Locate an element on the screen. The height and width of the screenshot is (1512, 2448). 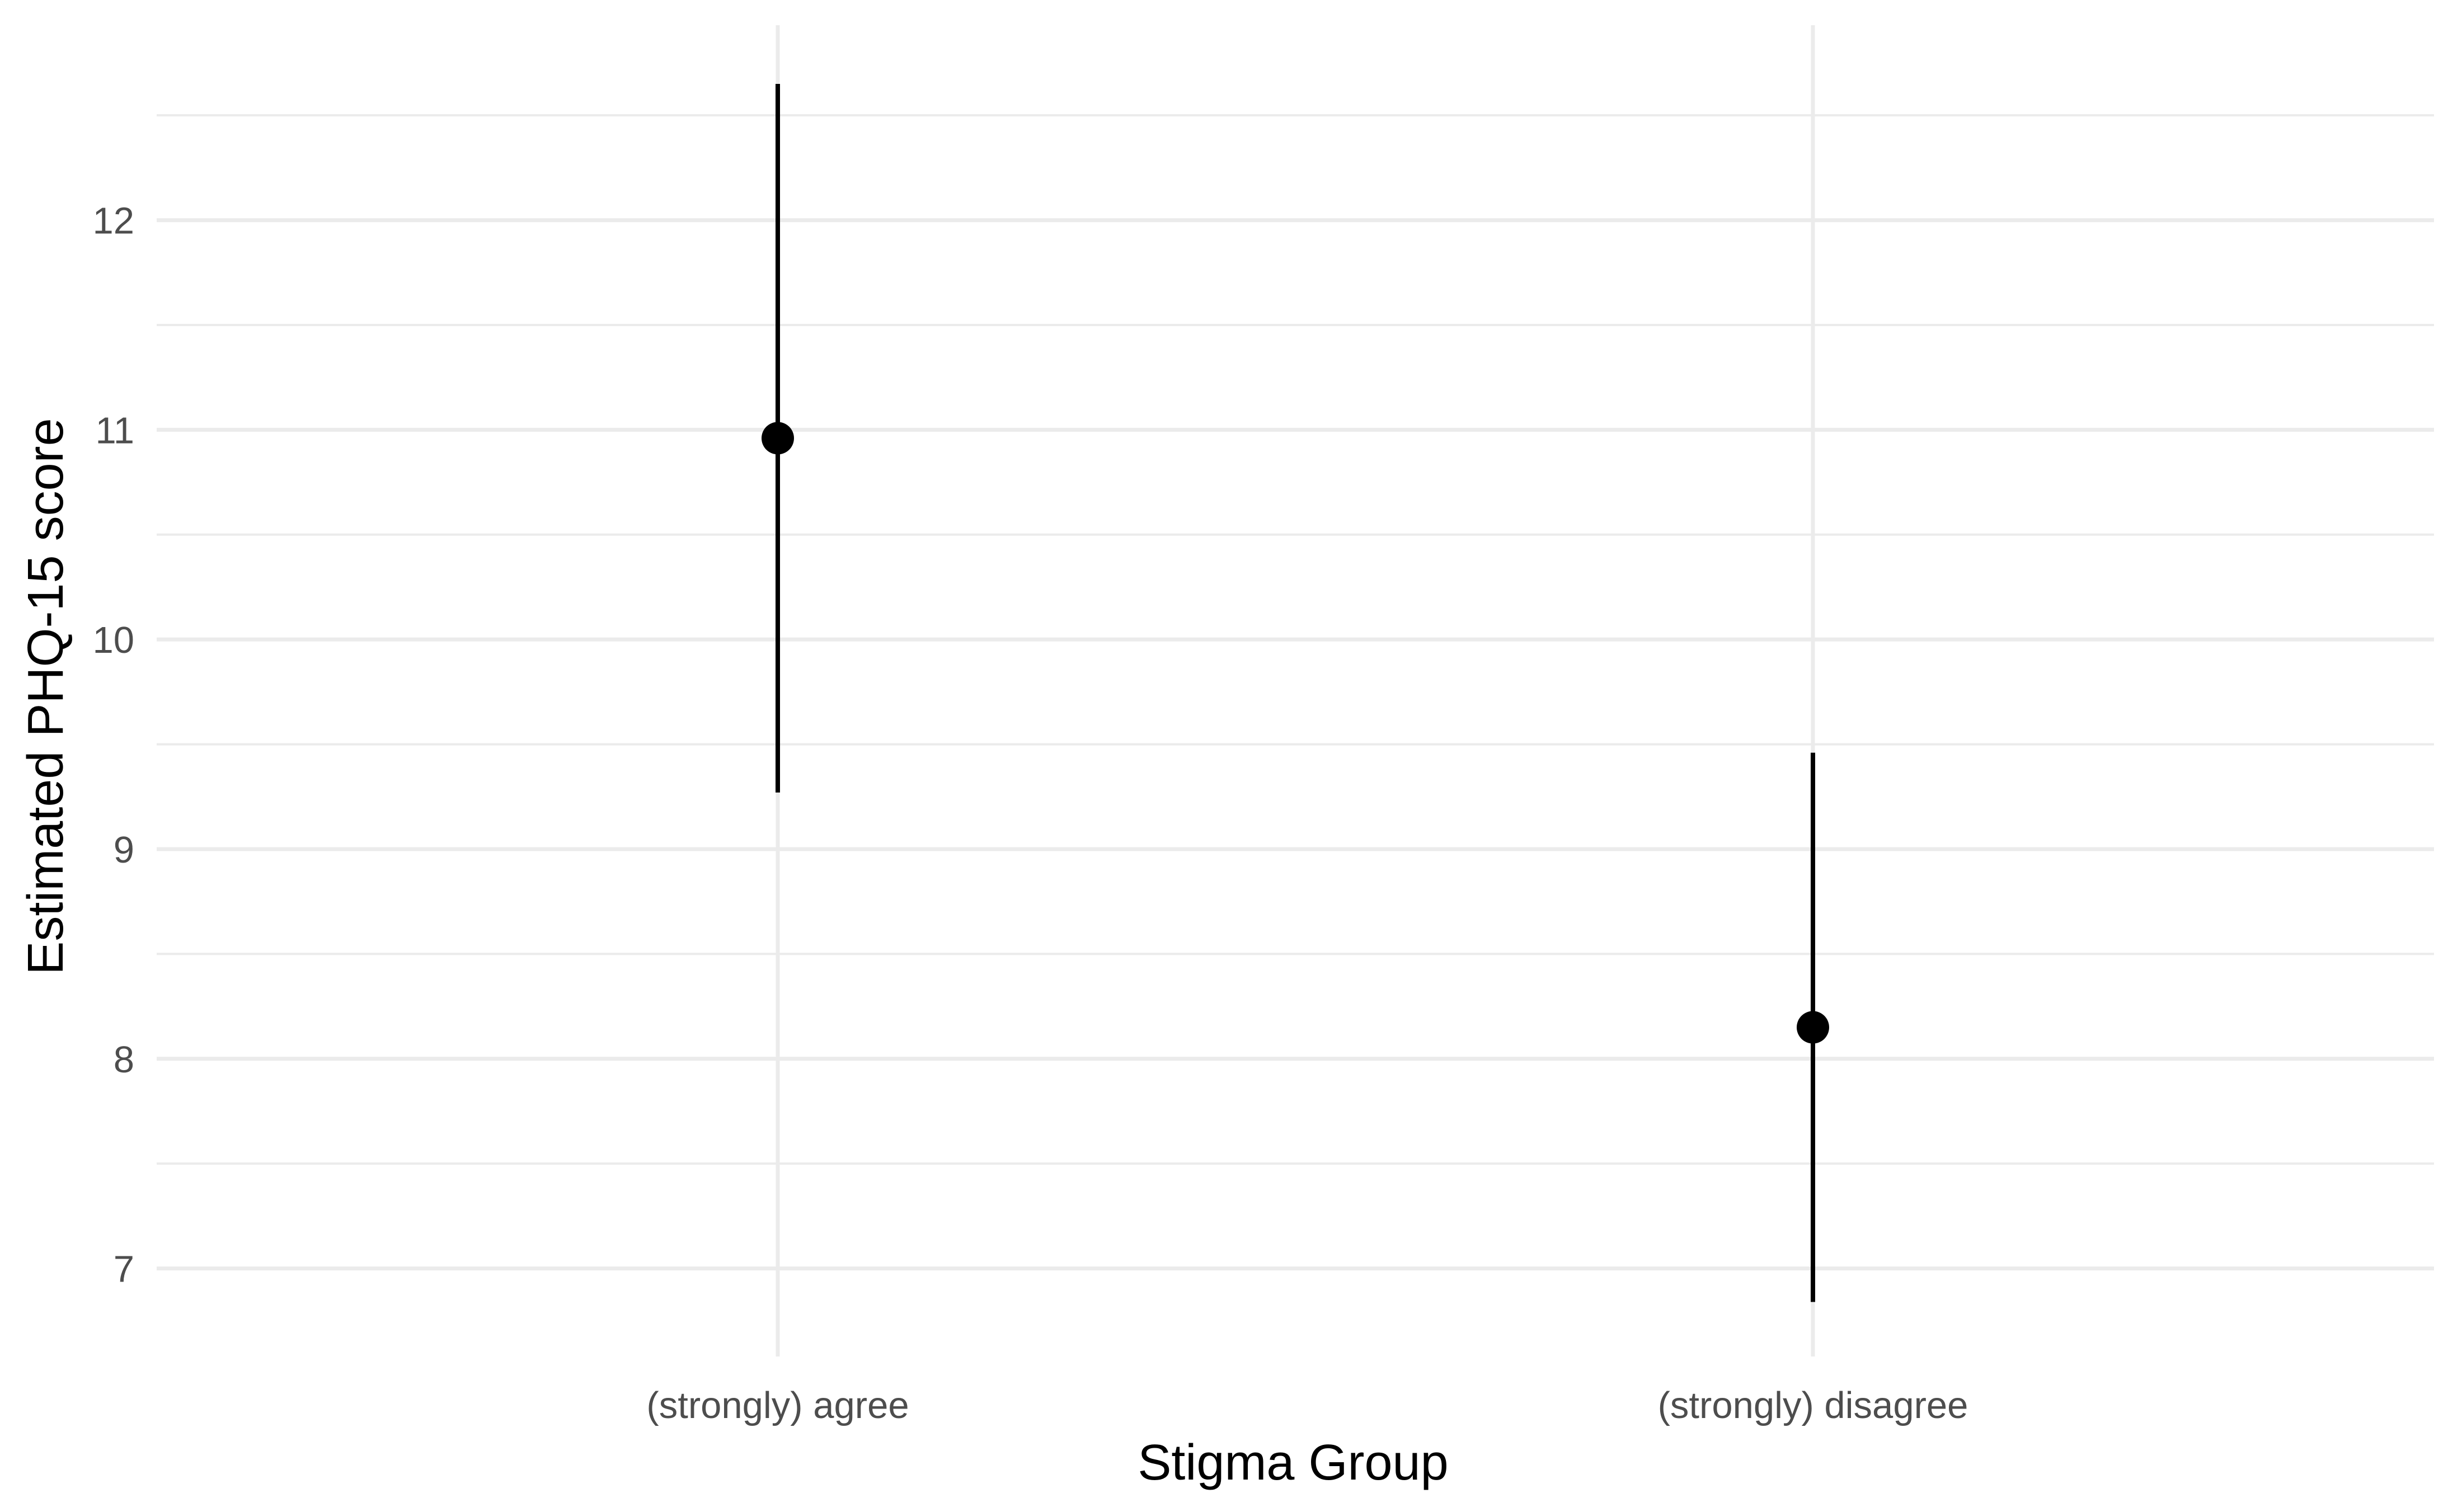
y-tick-label: 7 is located at coordinates (124, 1270).